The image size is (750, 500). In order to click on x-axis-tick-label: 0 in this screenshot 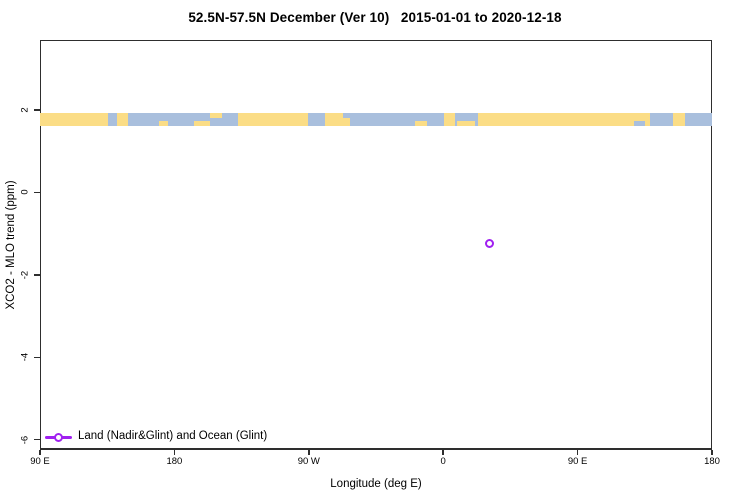, I will do `click(443, 461)`.